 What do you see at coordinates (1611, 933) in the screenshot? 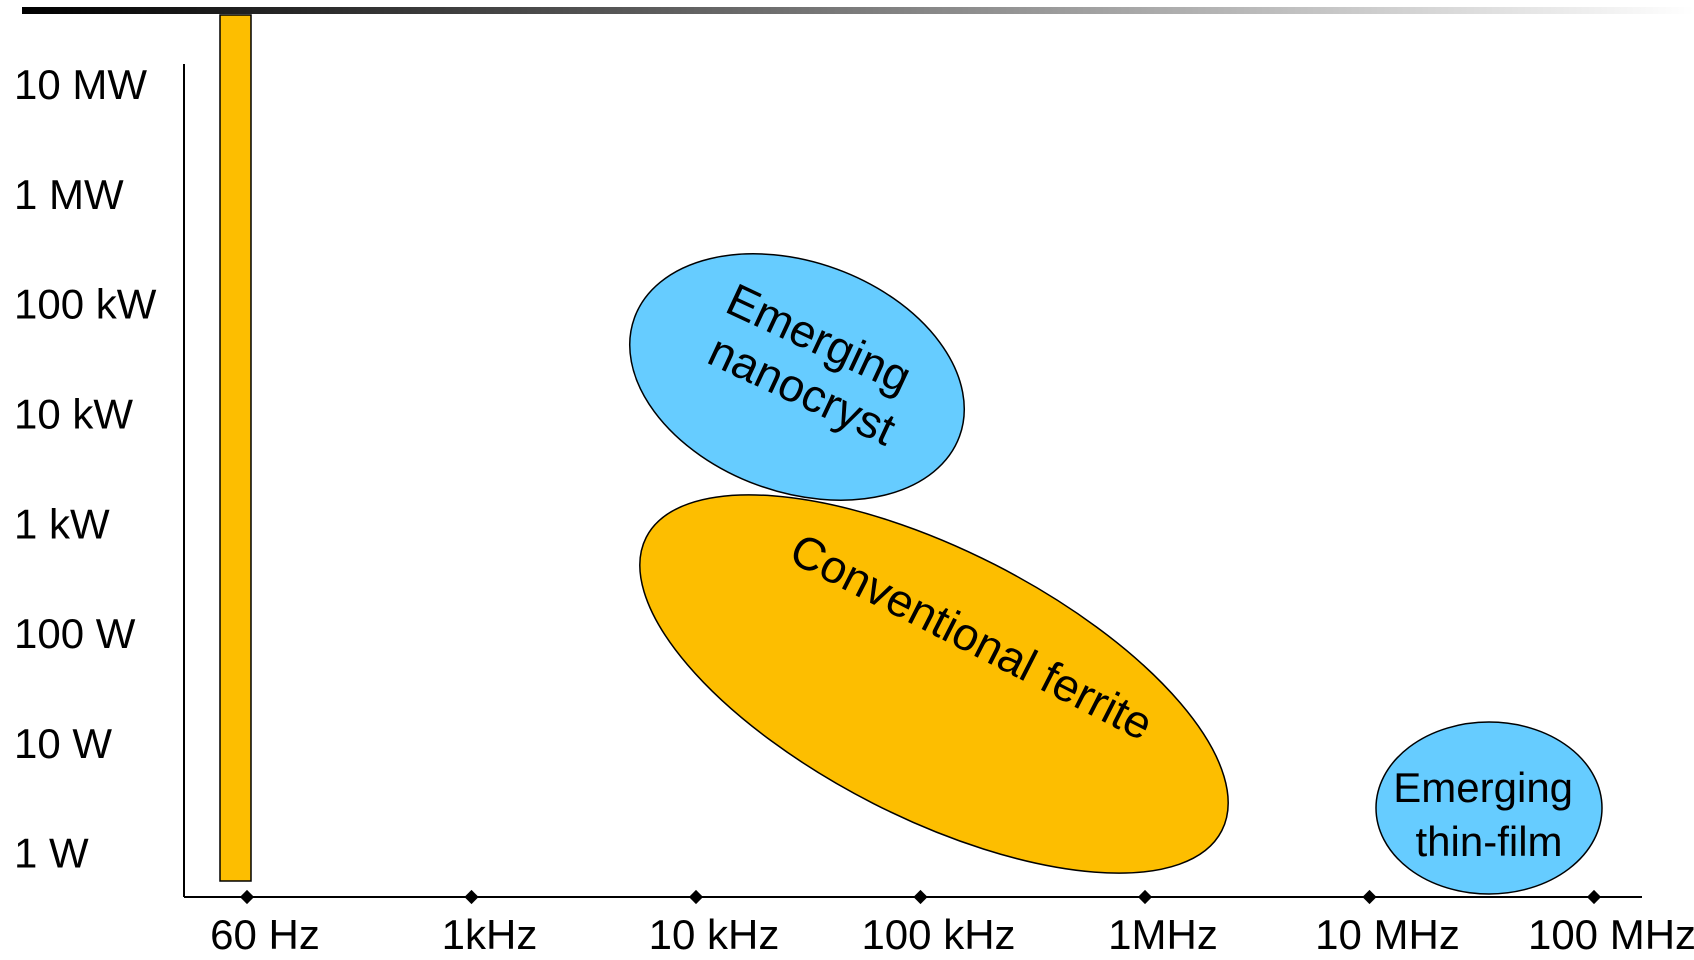
I see `x-tick-label: 100 MHz` at bounding box center [1611, 933].